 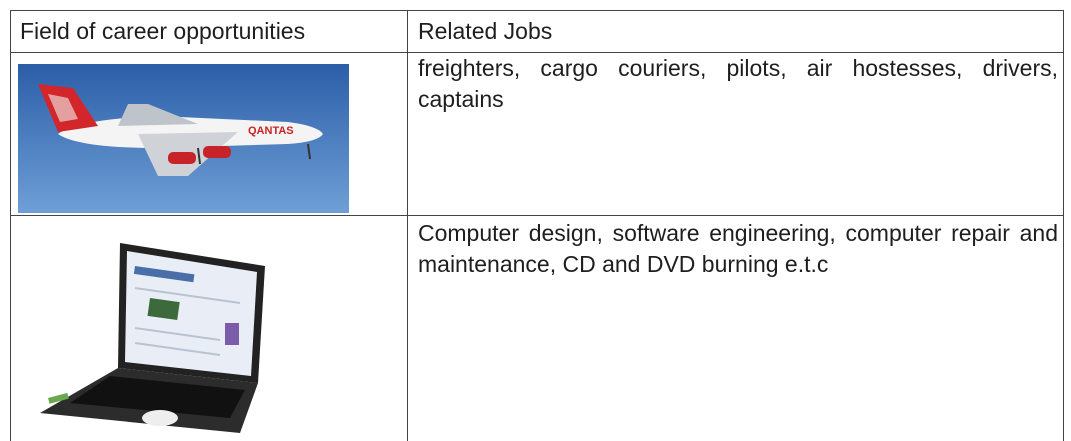 I want to click on airplane-image: QANTAS, so click(x=183, y=138).